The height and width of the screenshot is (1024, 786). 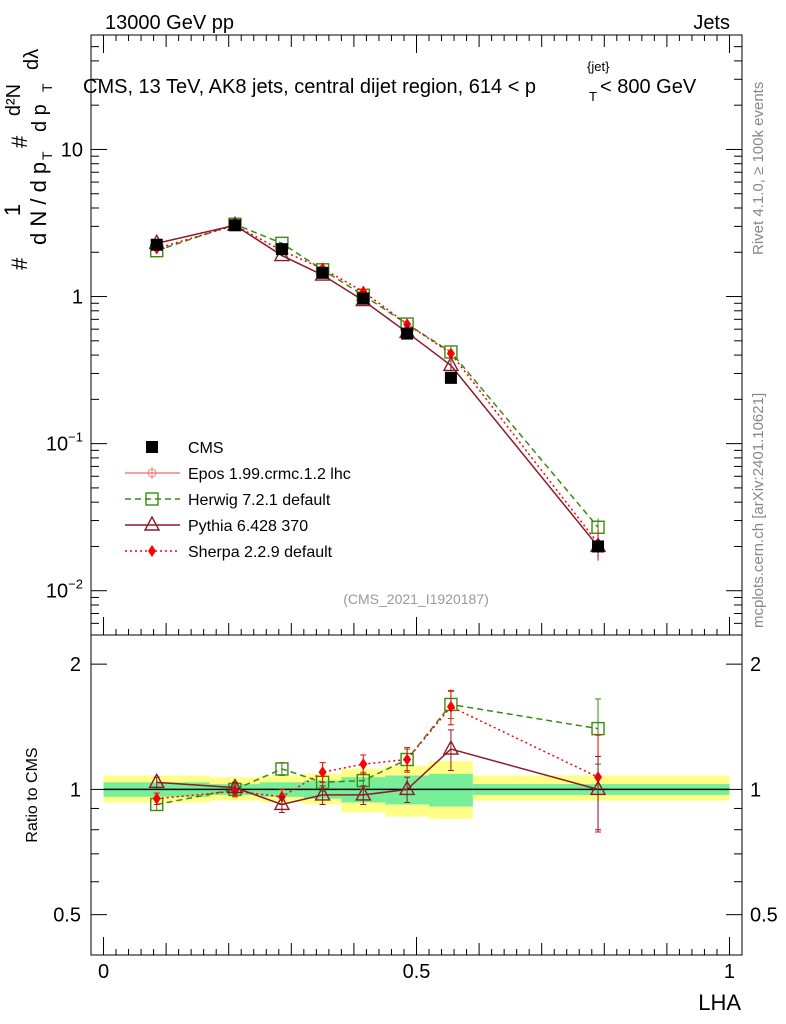 What do you see at coordinates (152, 499) in the screenshot?
I see `legend-herwig-marker` at bounding box center [152, 499].